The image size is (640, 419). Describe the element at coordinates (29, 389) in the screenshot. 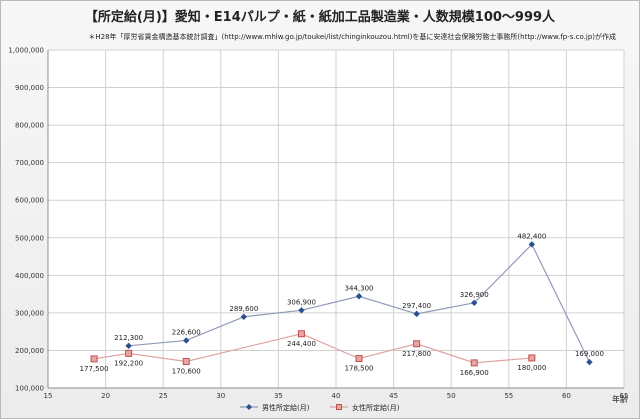

I see `y-tick-label: 100,000` at that location.